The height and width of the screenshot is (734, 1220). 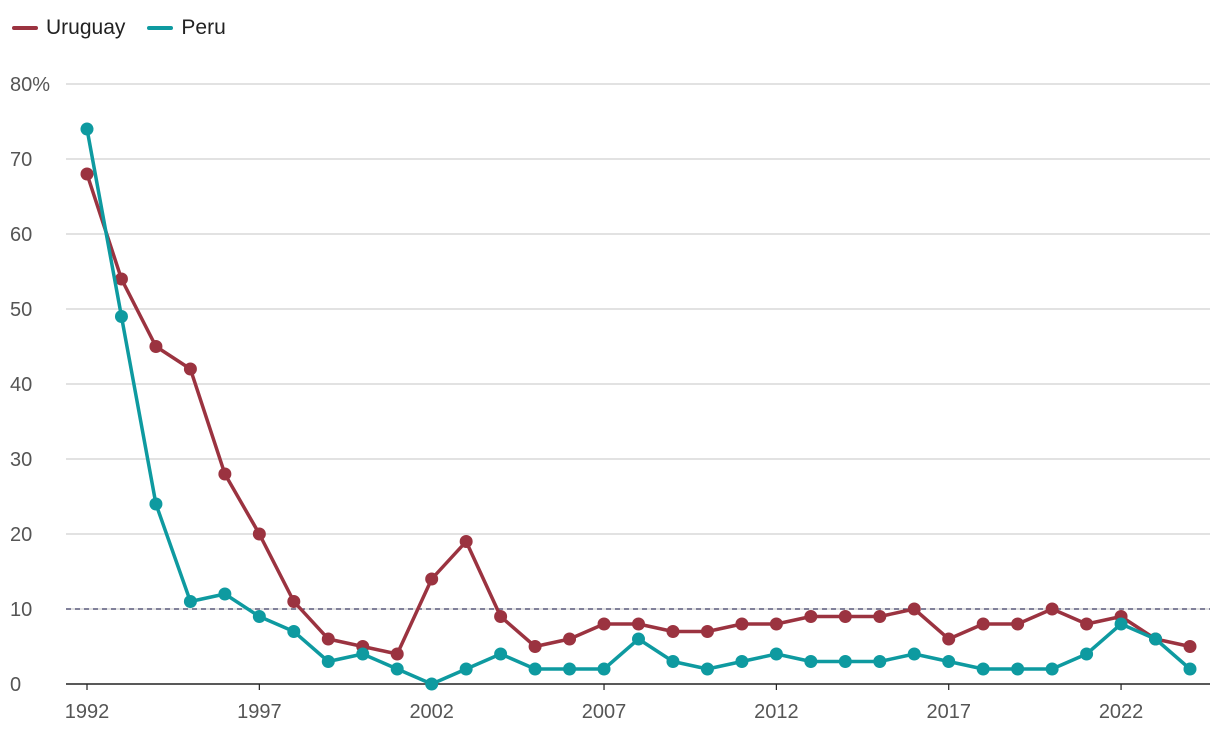 What do you see at coordinates (30, 85) in the screenshot?
I see `y-tick-label: 80%` at bounding box center [30, 85].